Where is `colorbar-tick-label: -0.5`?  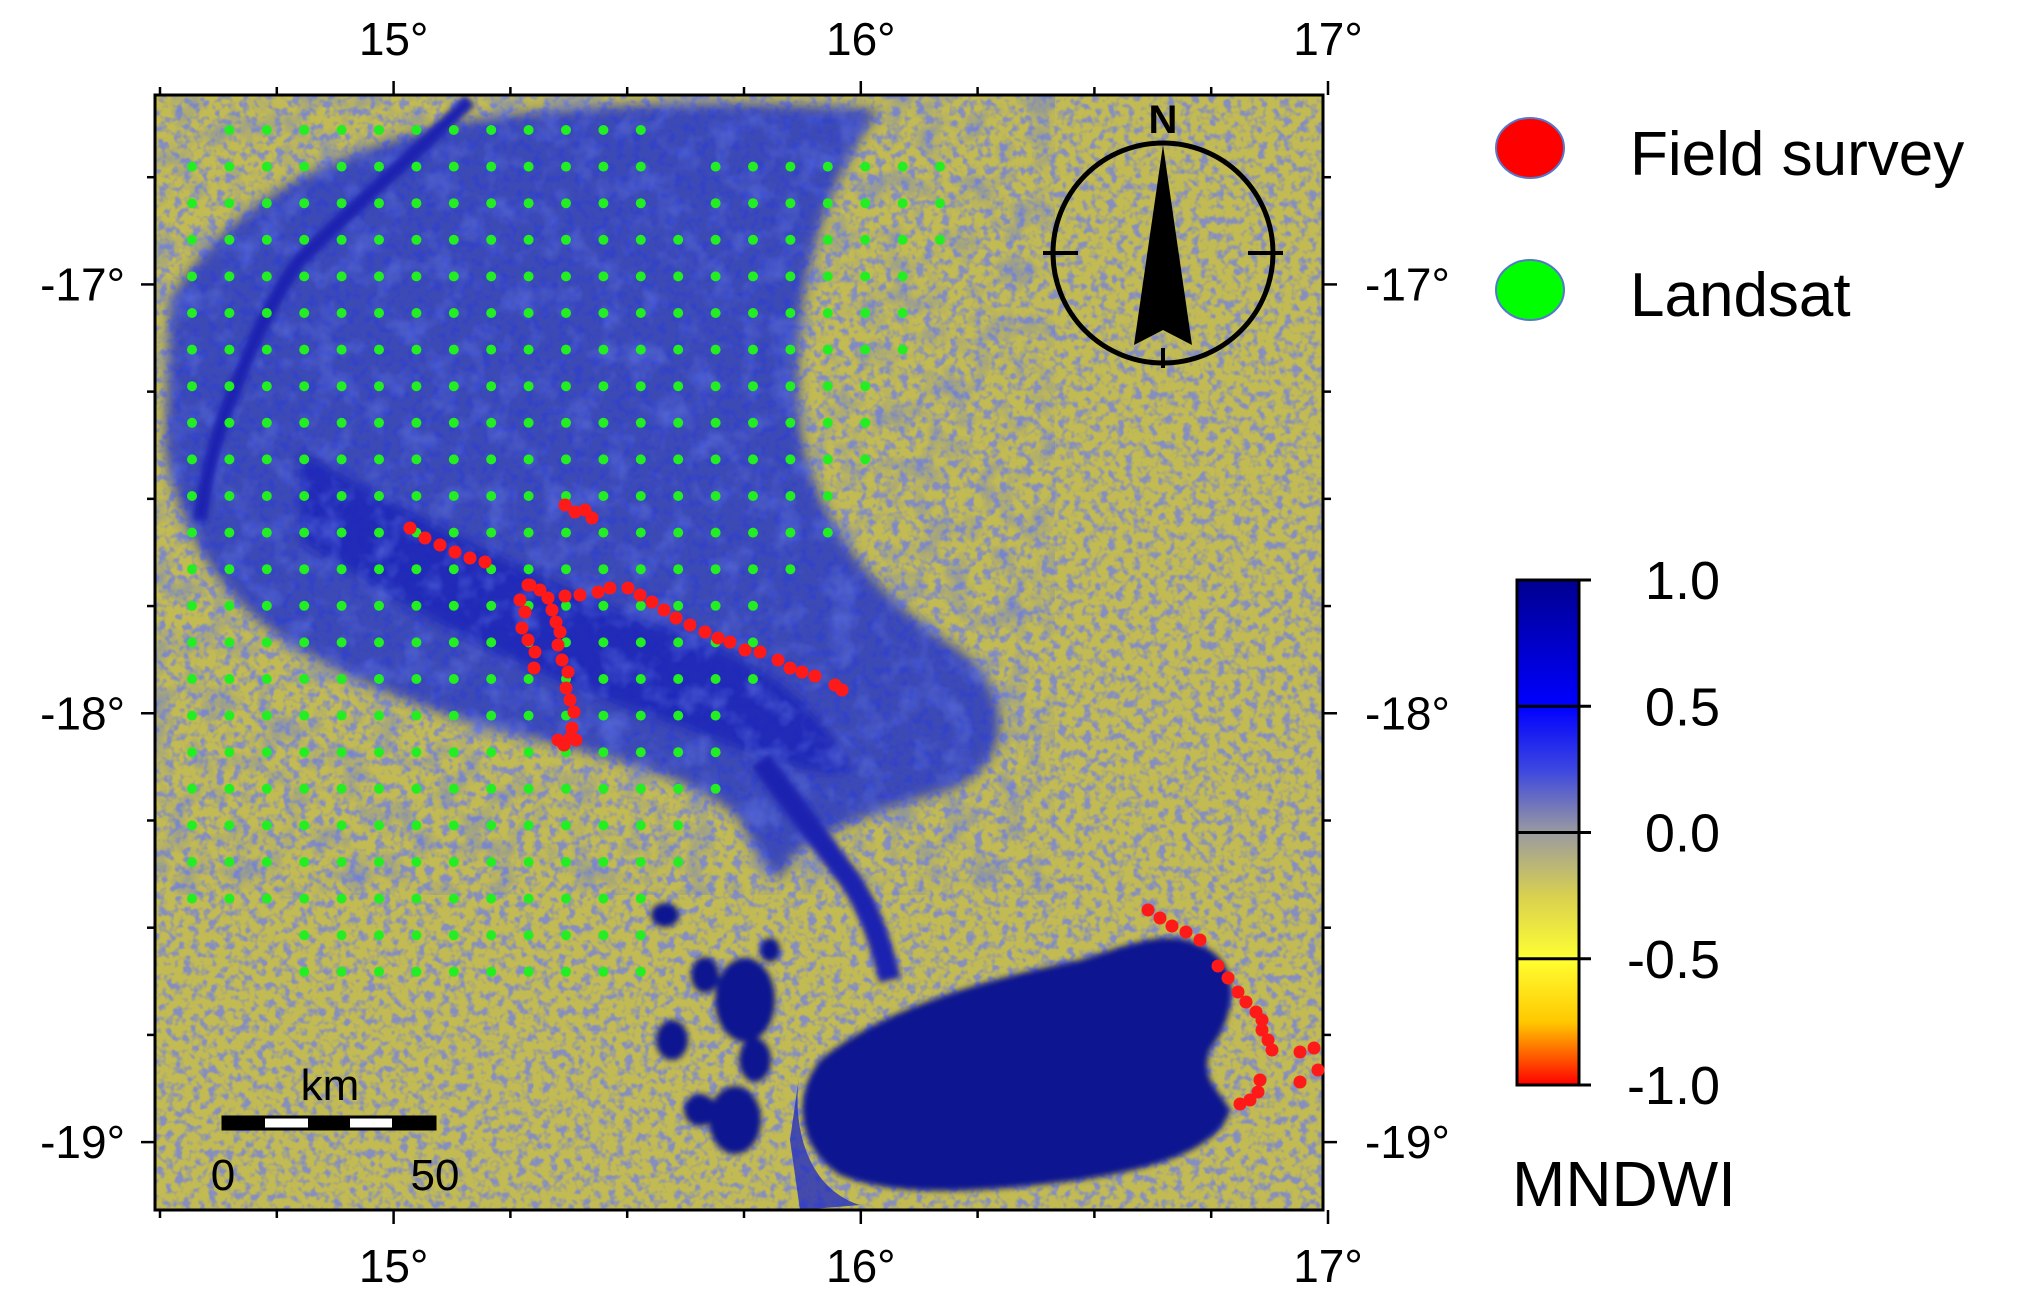 colorbar-tick-label: -0.5 is located at coordinates (1673, 960).